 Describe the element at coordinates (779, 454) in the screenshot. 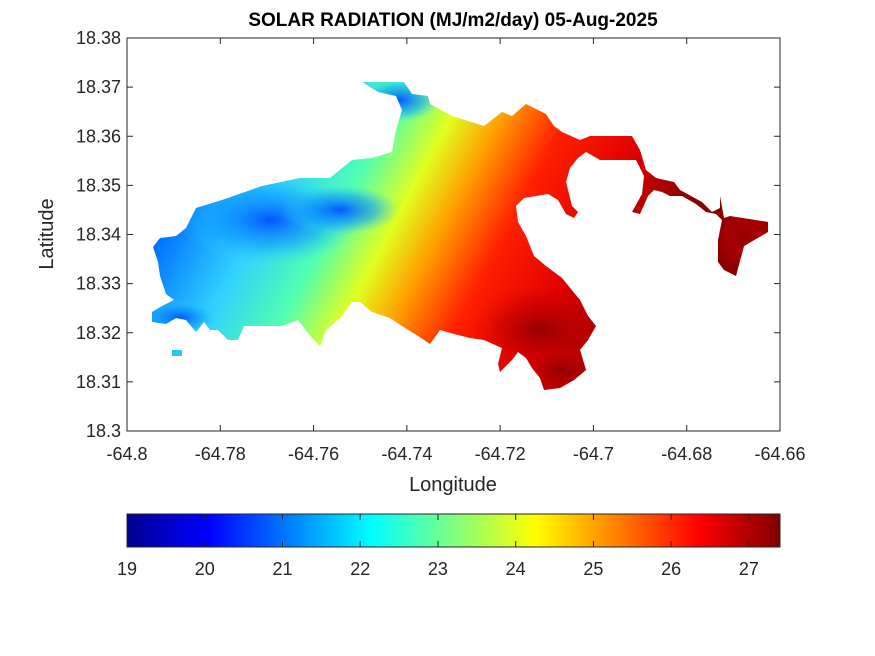

I see `x-tick-label: -64.66` at that location.